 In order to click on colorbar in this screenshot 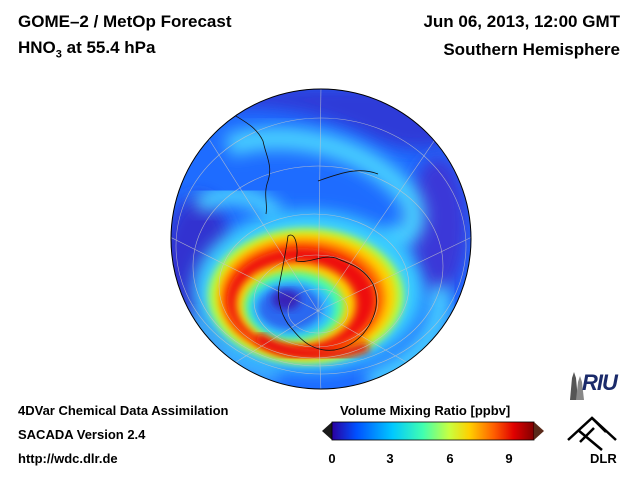, I will do `click(433, 431)`.